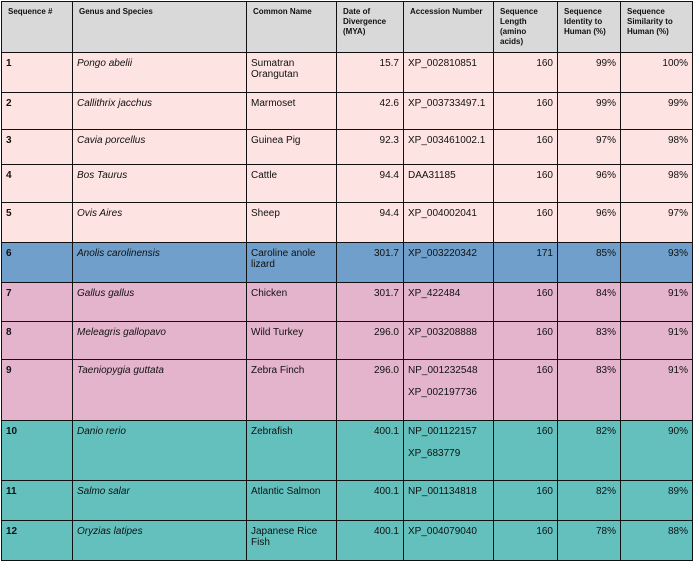 This screenshot has height=561, width=694. What do you see at coordinates (656, 262) in the screenshot?
I see `cell-sim: 93%` at bounding box center [656, 262].